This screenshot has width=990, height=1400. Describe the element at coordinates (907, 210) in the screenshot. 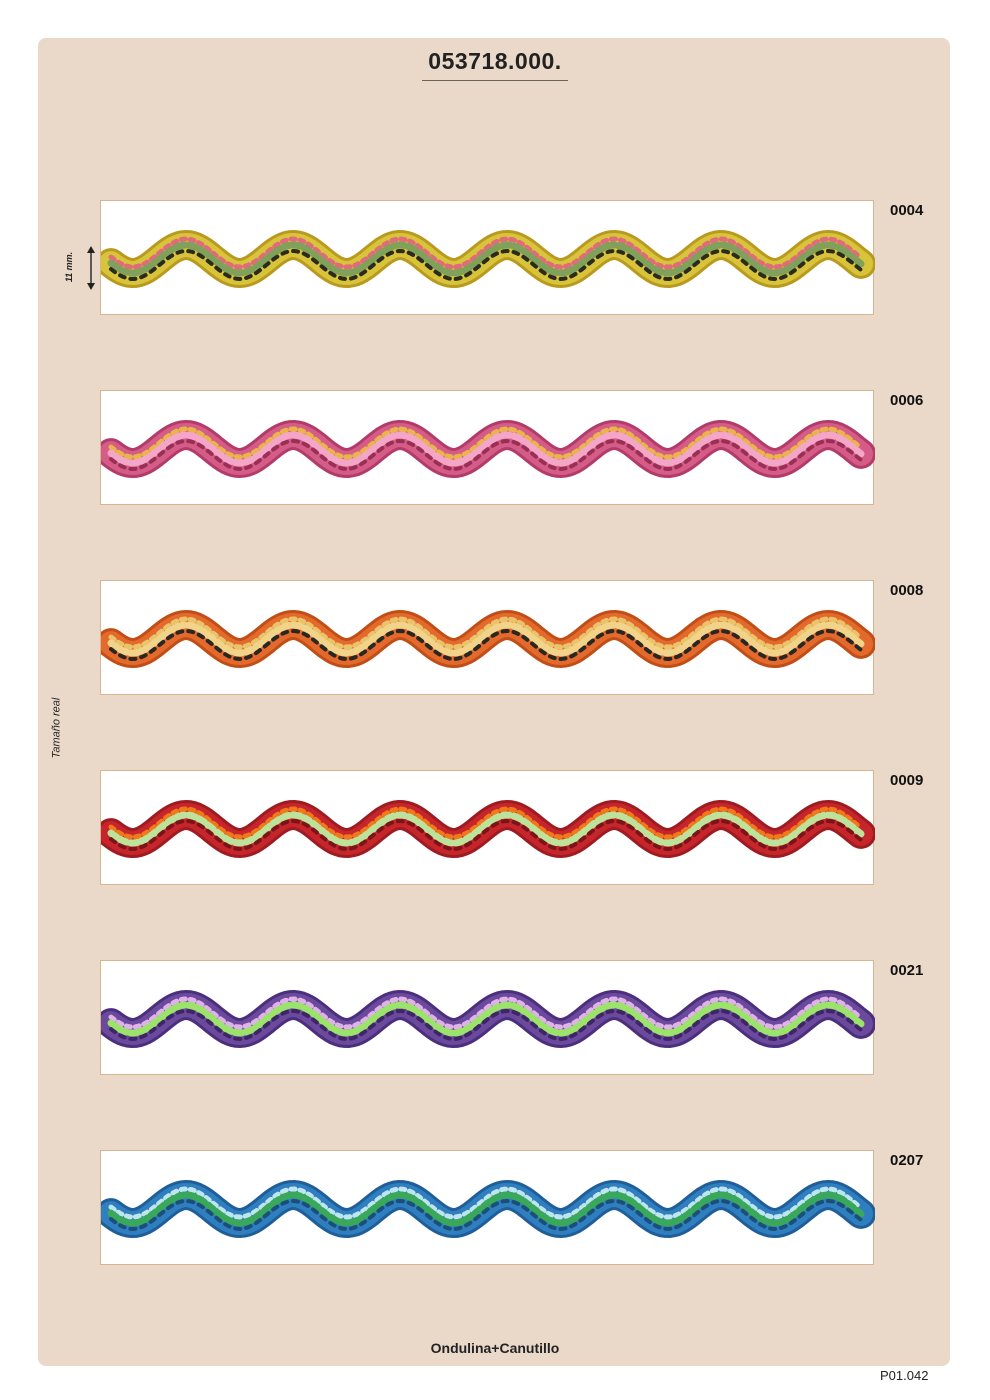

I see `color-code: 0004` at that location.